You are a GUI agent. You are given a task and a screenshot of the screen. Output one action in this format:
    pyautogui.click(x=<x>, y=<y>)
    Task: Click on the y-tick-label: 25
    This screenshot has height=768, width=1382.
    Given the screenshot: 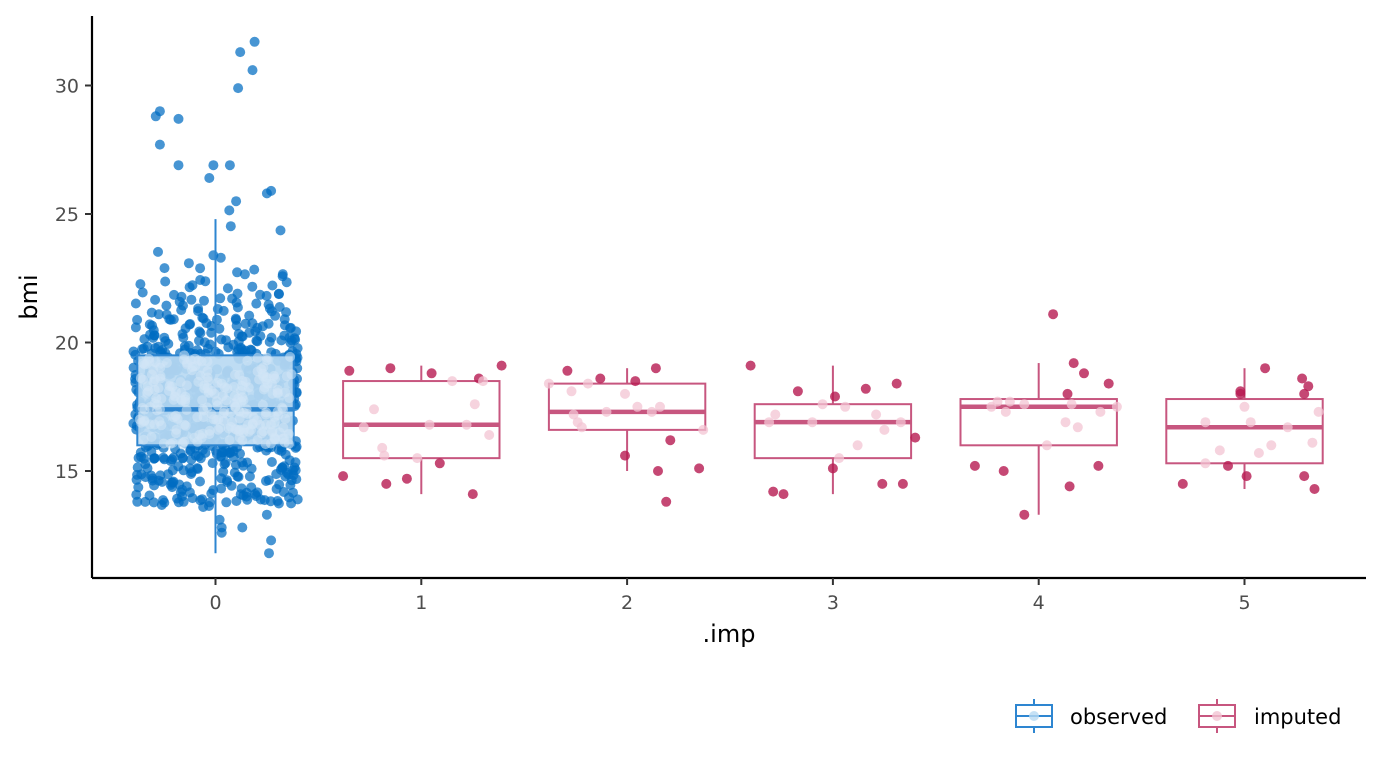 What is the action you would take?
    pyautogui.click(x=67, y=215)
    